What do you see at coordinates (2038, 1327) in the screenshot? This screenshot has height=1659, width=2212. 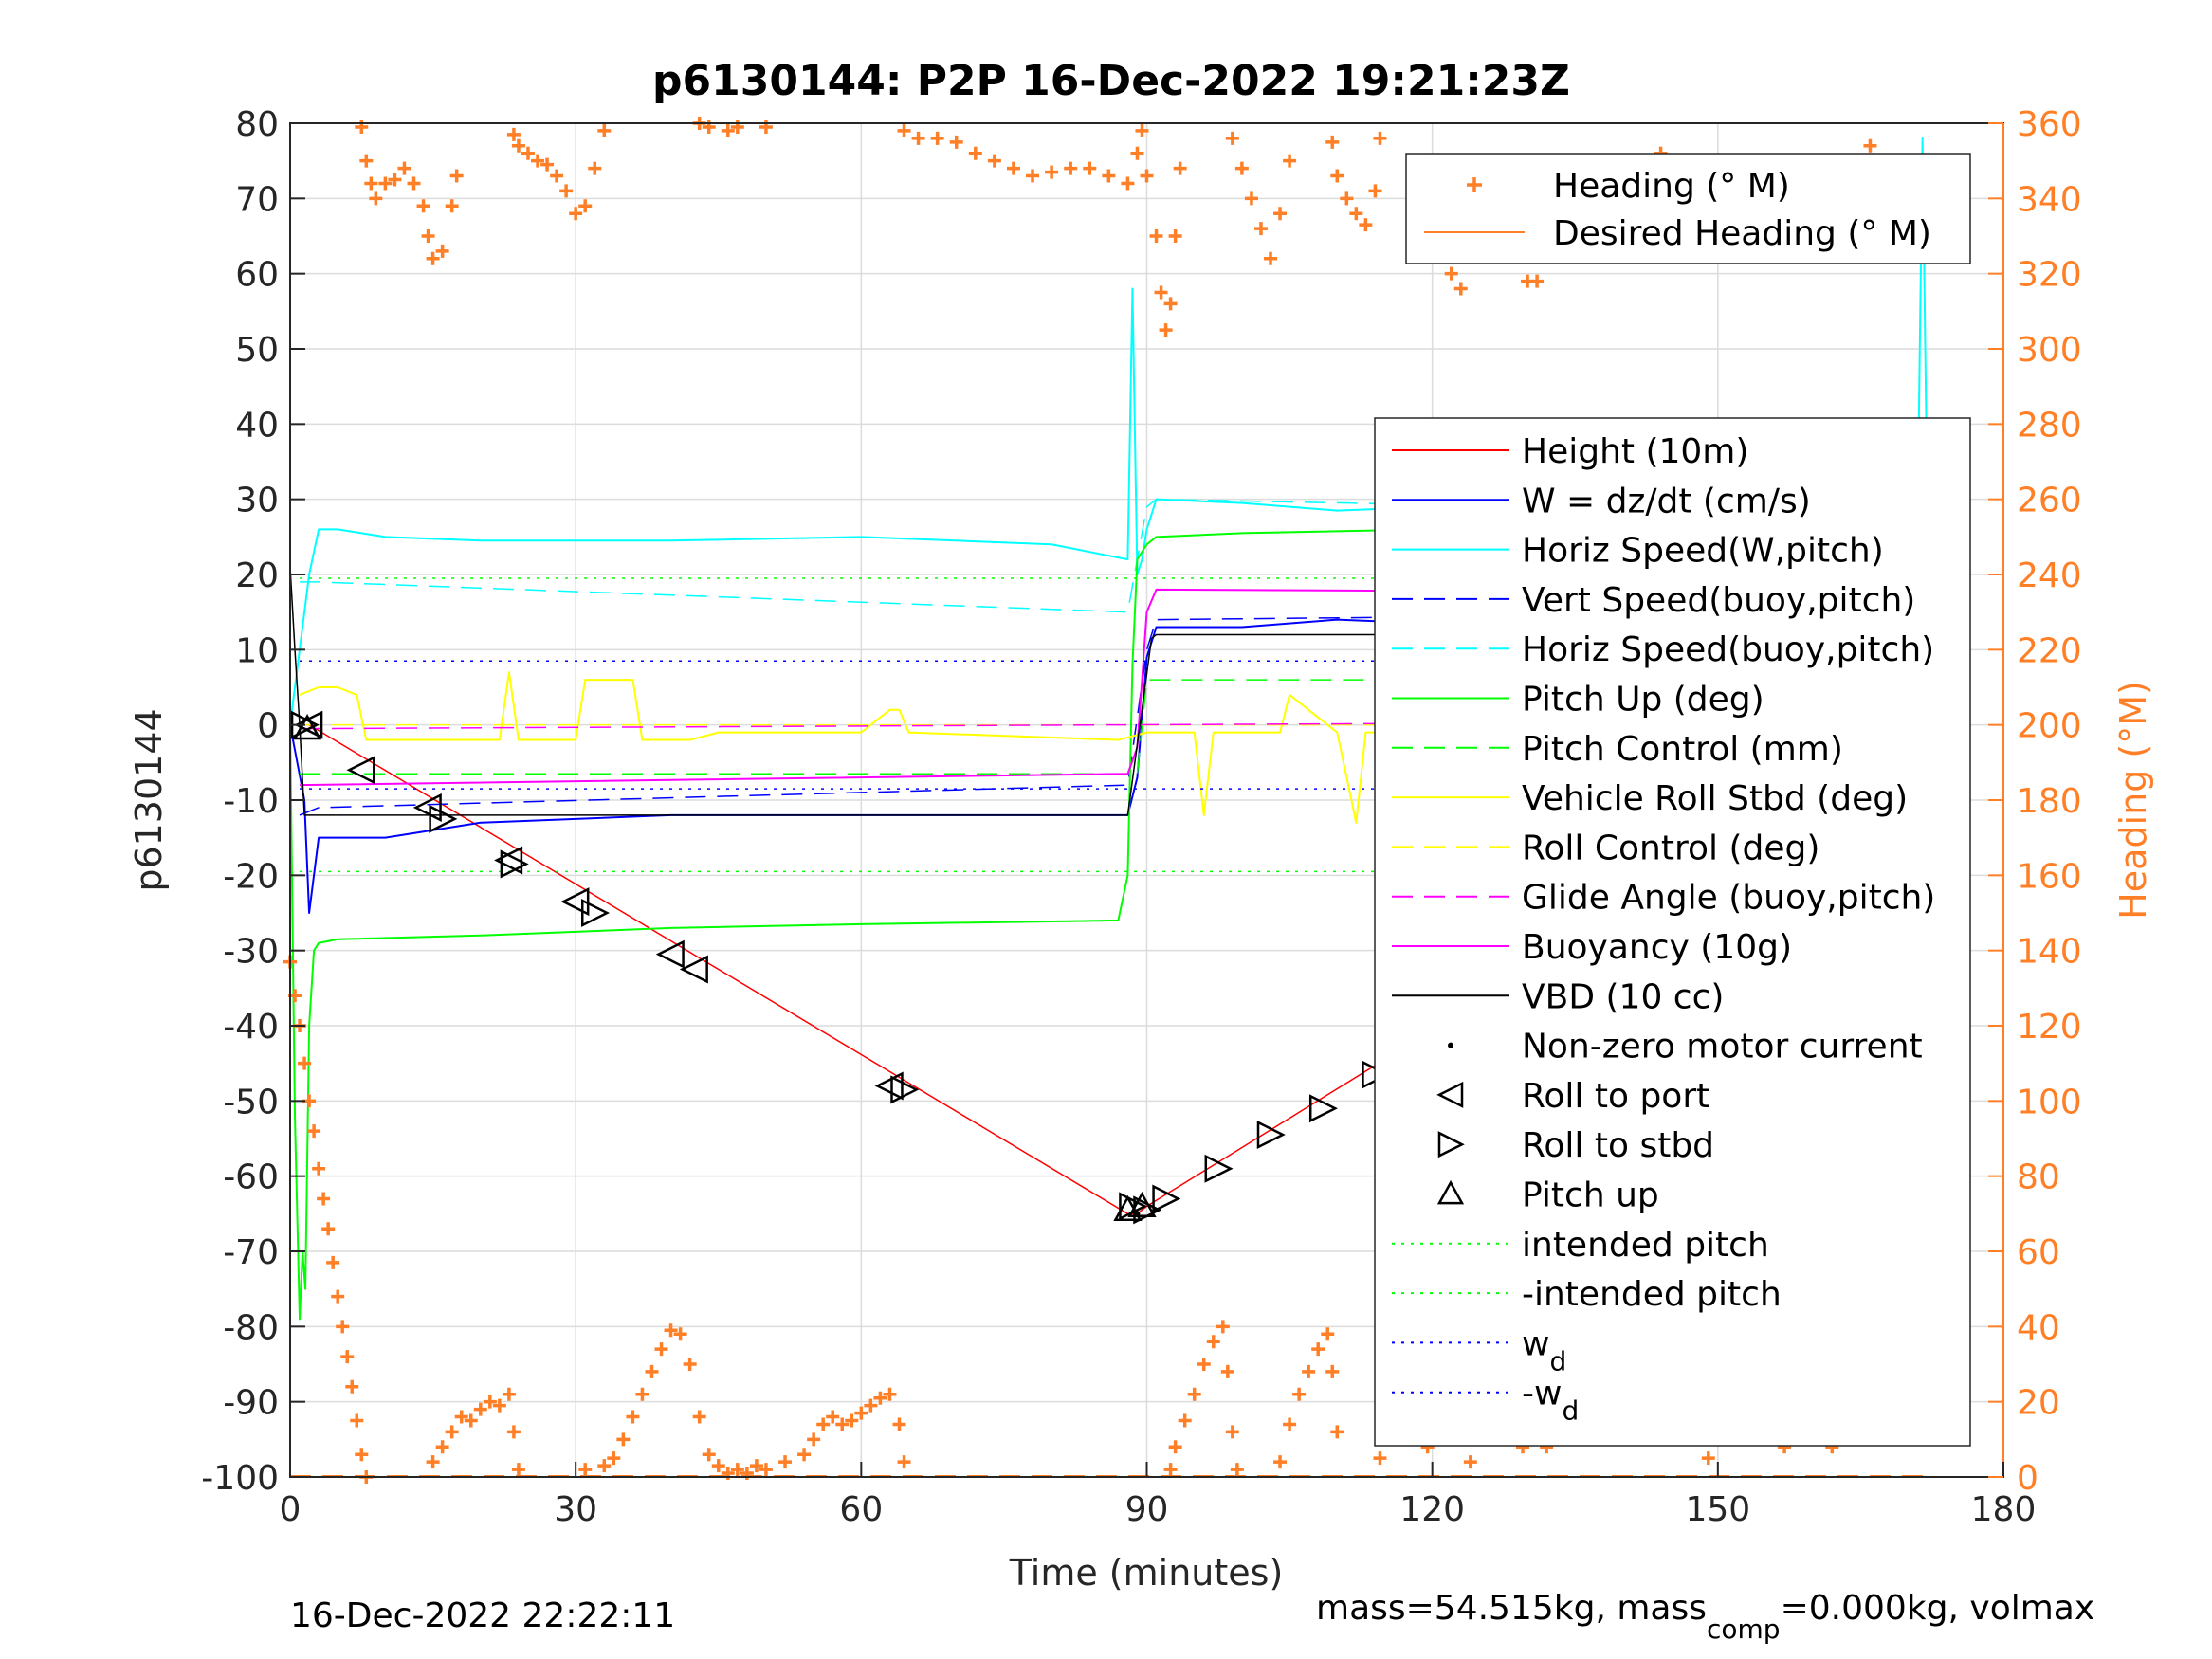 I see `y-tick-label-right: 40` at bounding box center [2038, 1327].